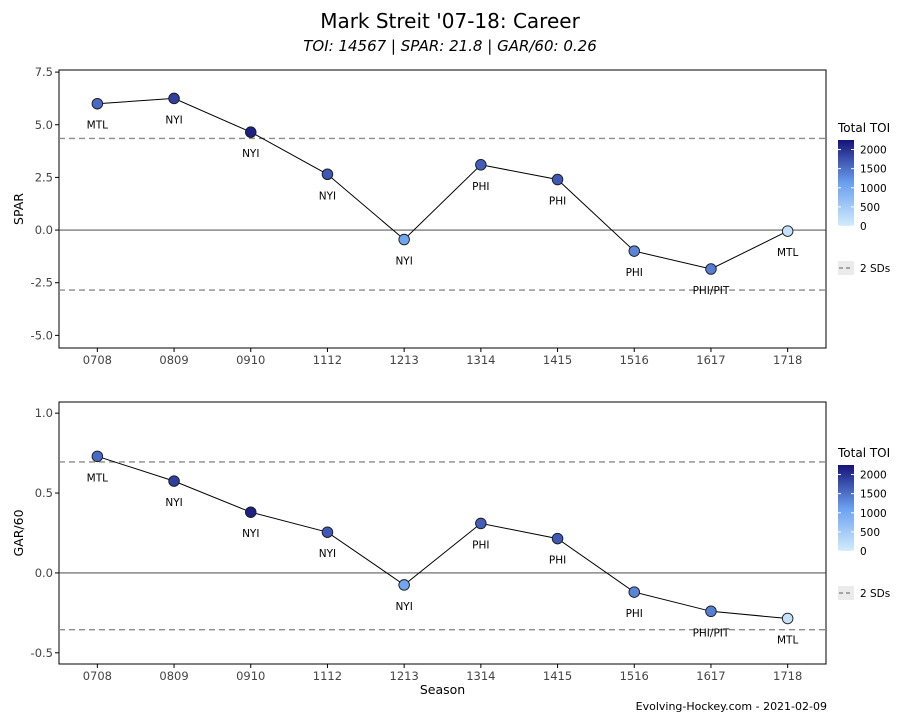 The width and height of the screenshot is (900, 720). I want to click on y-axis-label: SPAR, so click(18, 209).